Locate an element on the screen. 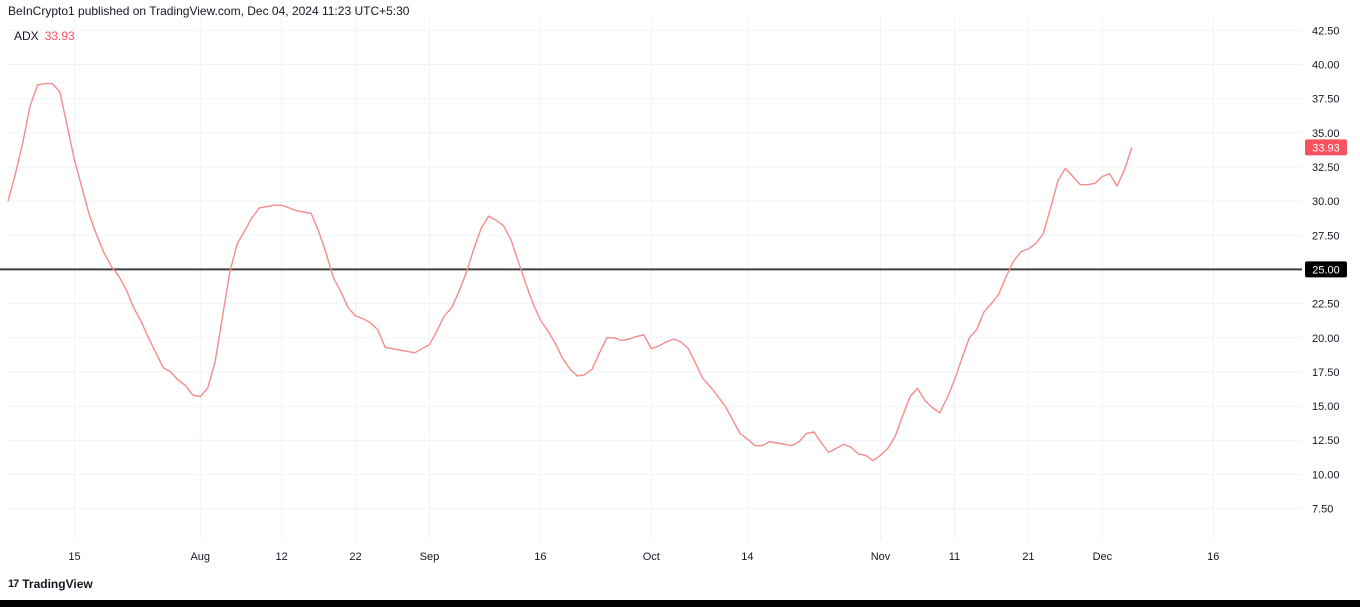 The width and height of the screenshot is (1360, 607). x-tick-label: 15 is located at coordinates (74, 557).